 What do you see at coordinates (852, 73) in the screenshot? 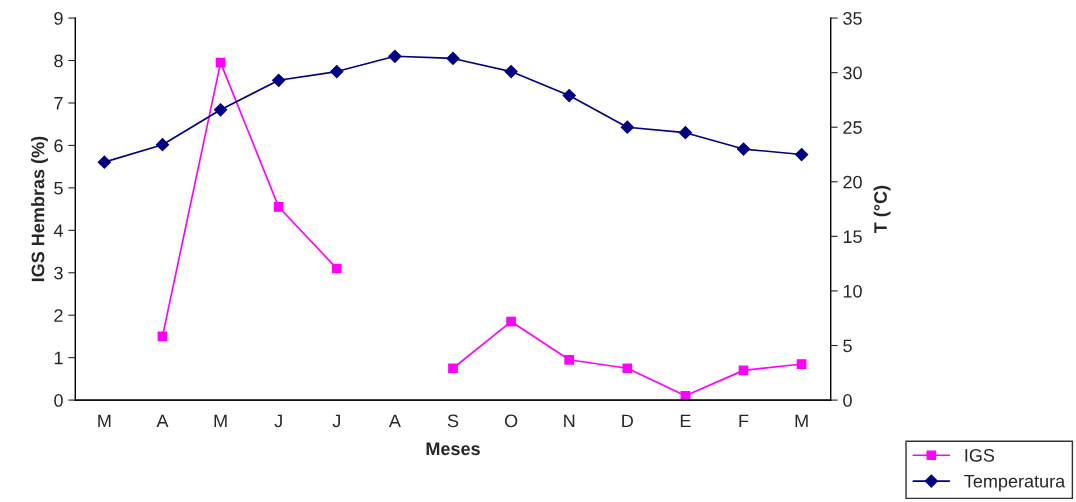
I see `y2-tick-label: 30` at bounding box center [852, 73].